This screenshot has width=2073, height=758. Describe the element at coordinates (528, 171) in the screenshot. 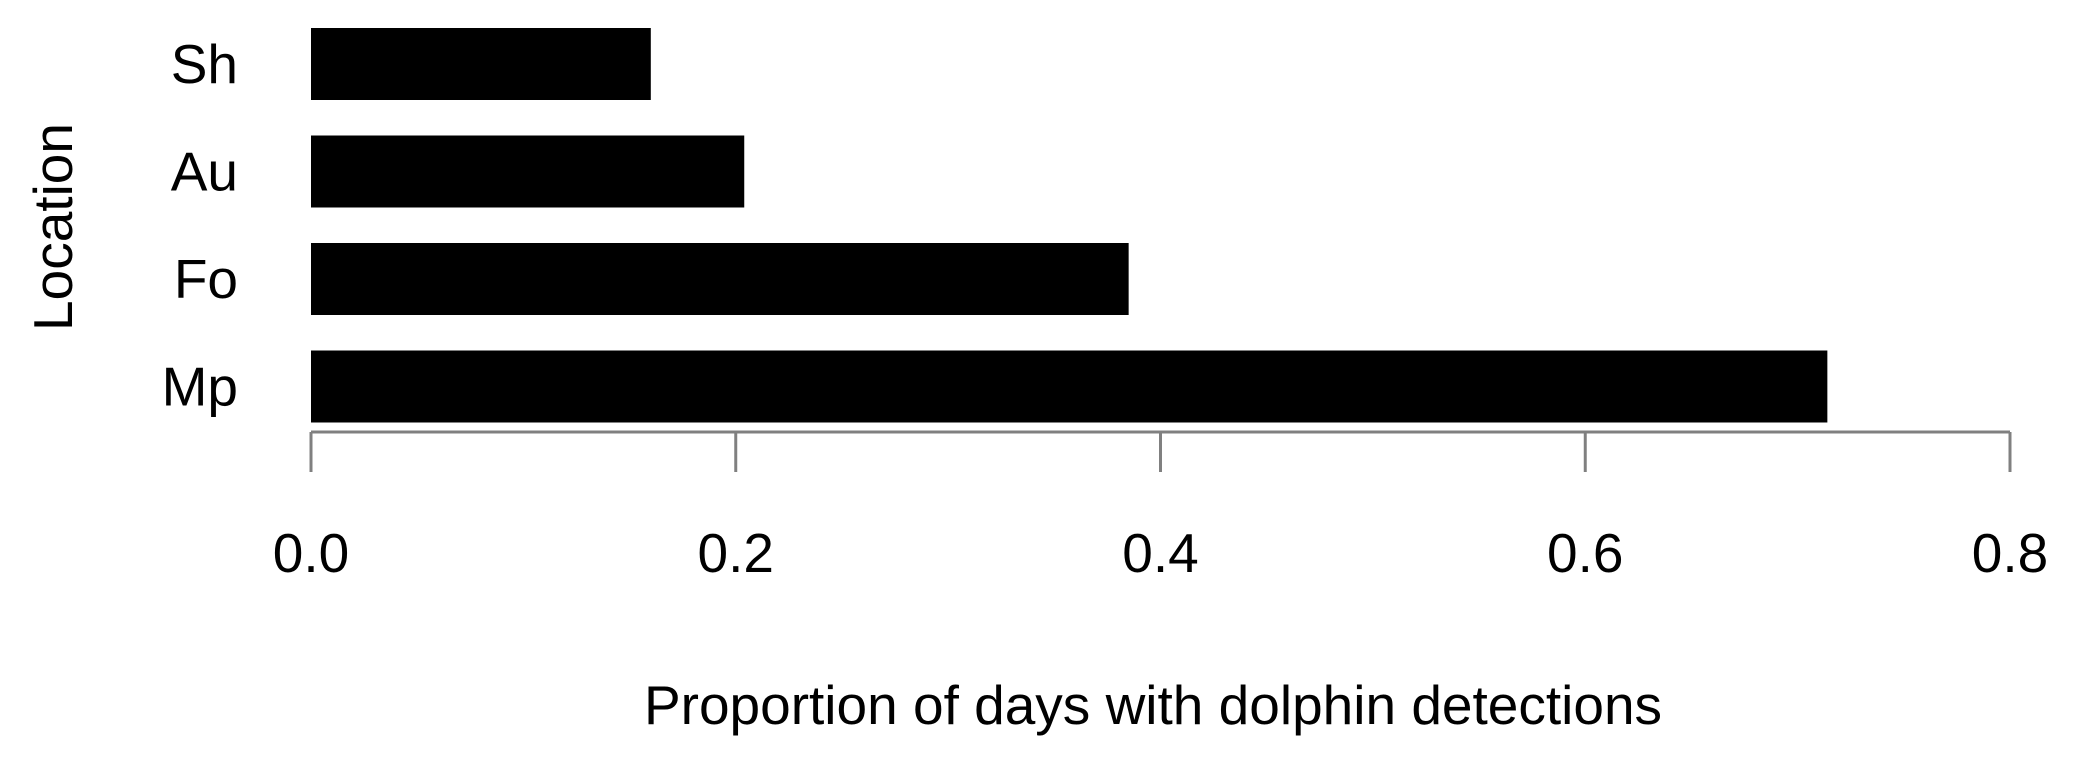

I see `bar-au` at that location.